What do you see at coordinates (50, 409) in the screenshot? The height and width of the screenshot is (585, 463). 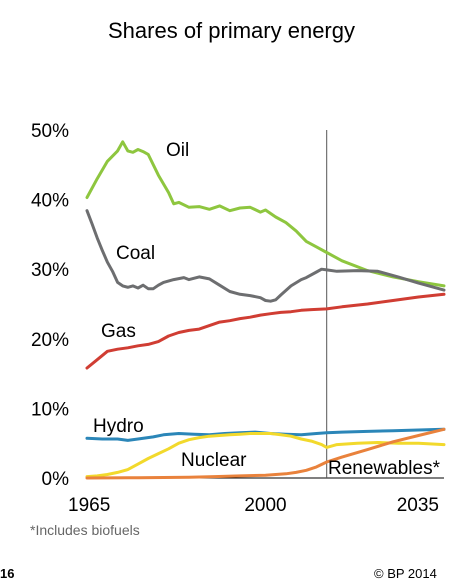 I see `y-tick-label: 10%` at bounding box center [50, 409].